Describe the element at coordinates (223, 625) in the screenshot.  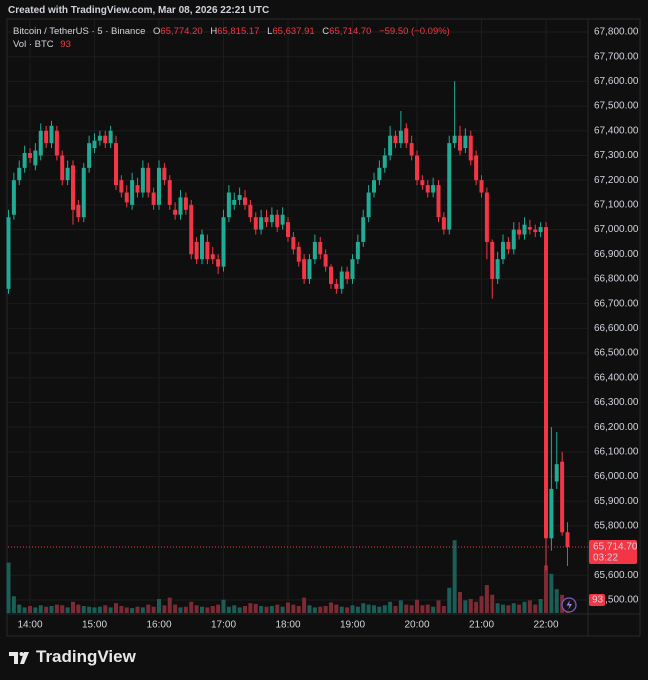
I see `x-tick-label: 17:00` at that location.